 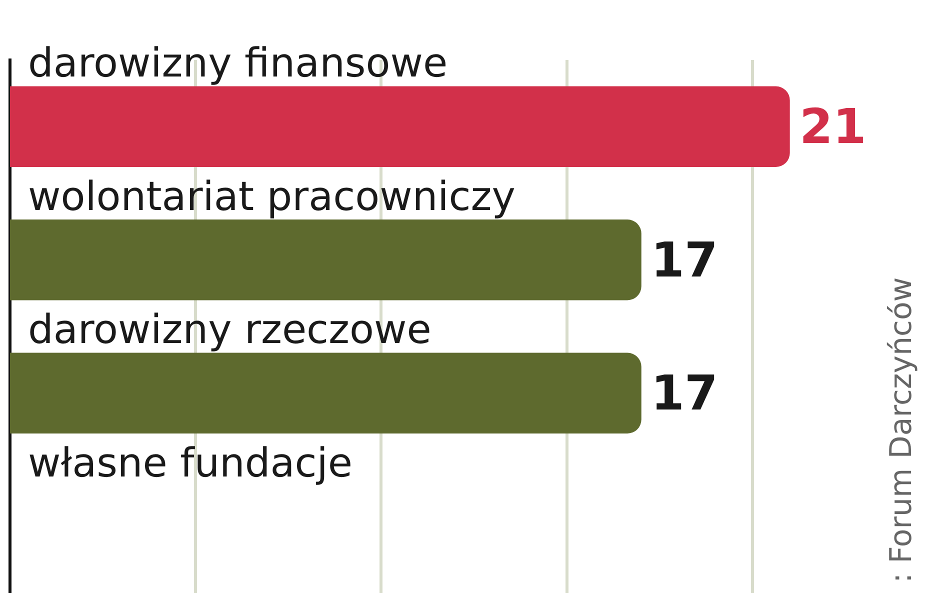 What do you see at coordinates (190, 463) in the screenshot?
I see `y-tick-label: własne fundacje` at bounding box center [190, 463].